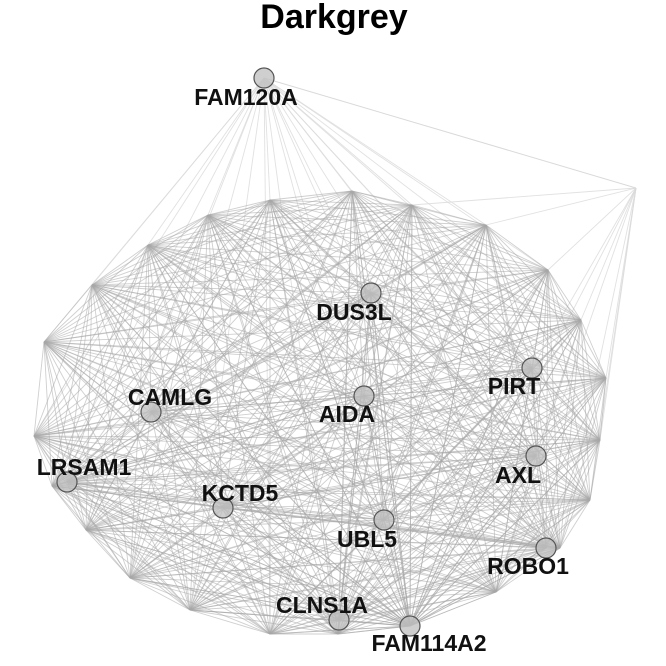 The image size is (666, 666). What do you see at coordinates (151, 412) in the screenshot?
I see `node-camlg` at bounding box center [151, 412].